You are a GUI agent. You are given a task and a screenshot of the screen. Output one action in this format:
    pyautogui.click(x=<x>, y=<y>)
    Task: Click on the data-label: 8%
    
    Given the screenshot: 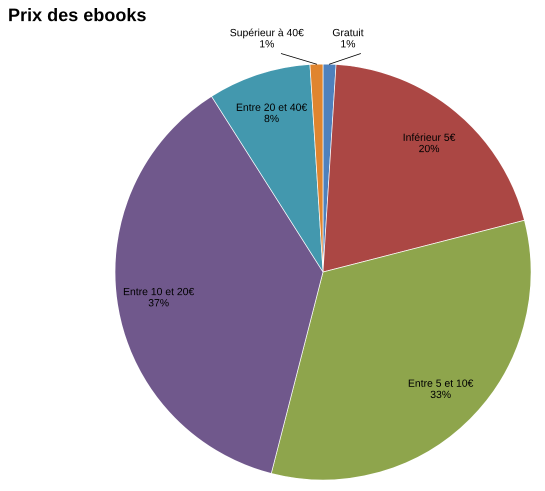 What is the action you would take?
    pyautogui.click(x=271, y=118)
    